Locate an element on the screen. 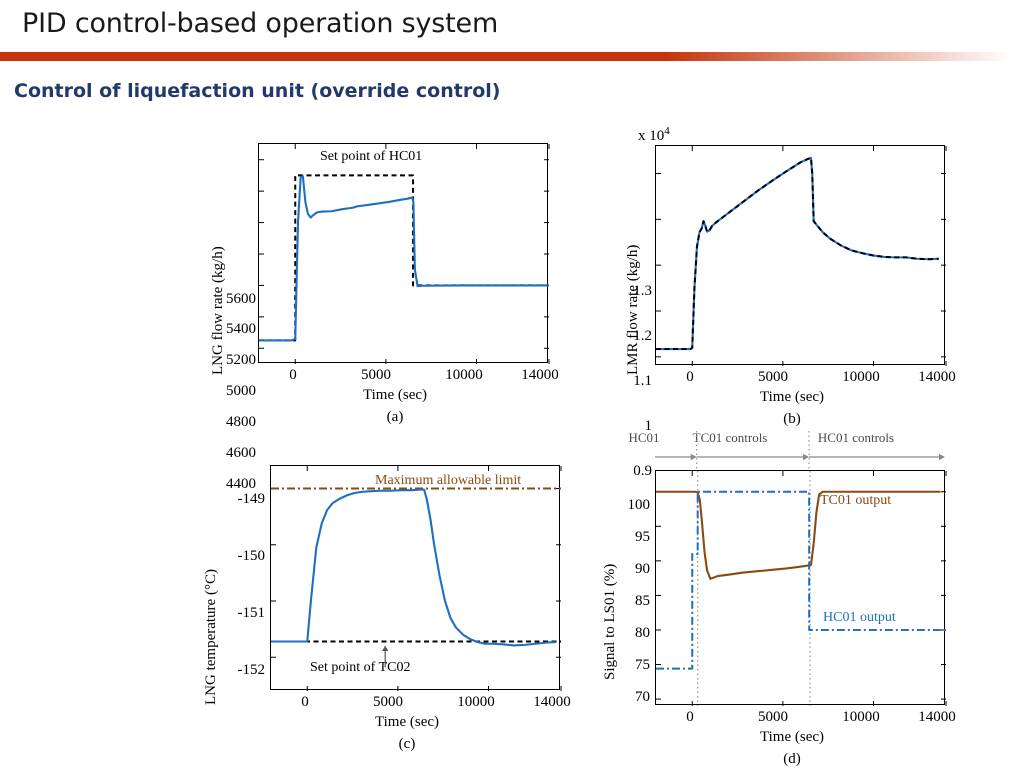  chart-b-ytick-1: 1 is located at coordinates (648, 426).